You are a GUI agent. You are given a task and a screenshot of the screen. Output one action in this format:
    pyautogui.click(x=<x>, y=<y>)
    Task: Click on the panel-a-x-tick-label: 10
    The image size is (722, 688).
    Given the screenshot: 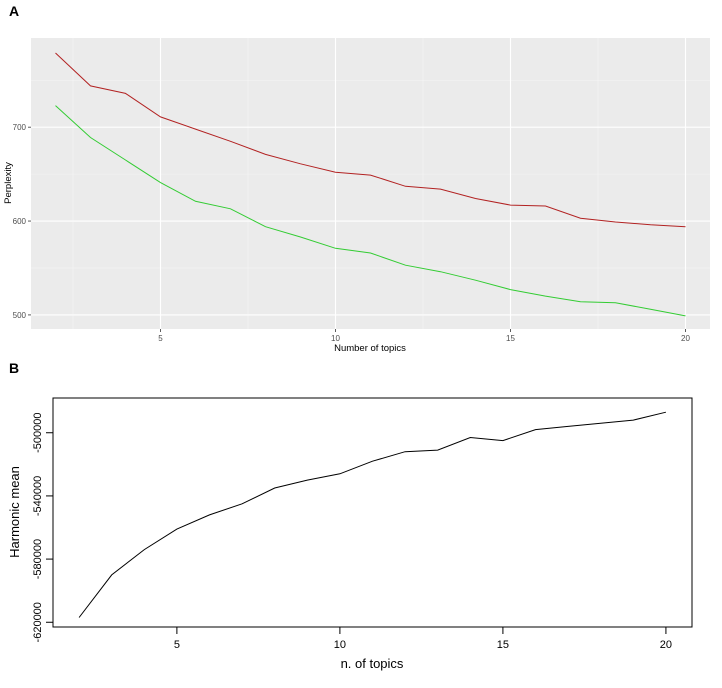 What is the action you would take?
    pyautogui.click(x=335, y=338)
    